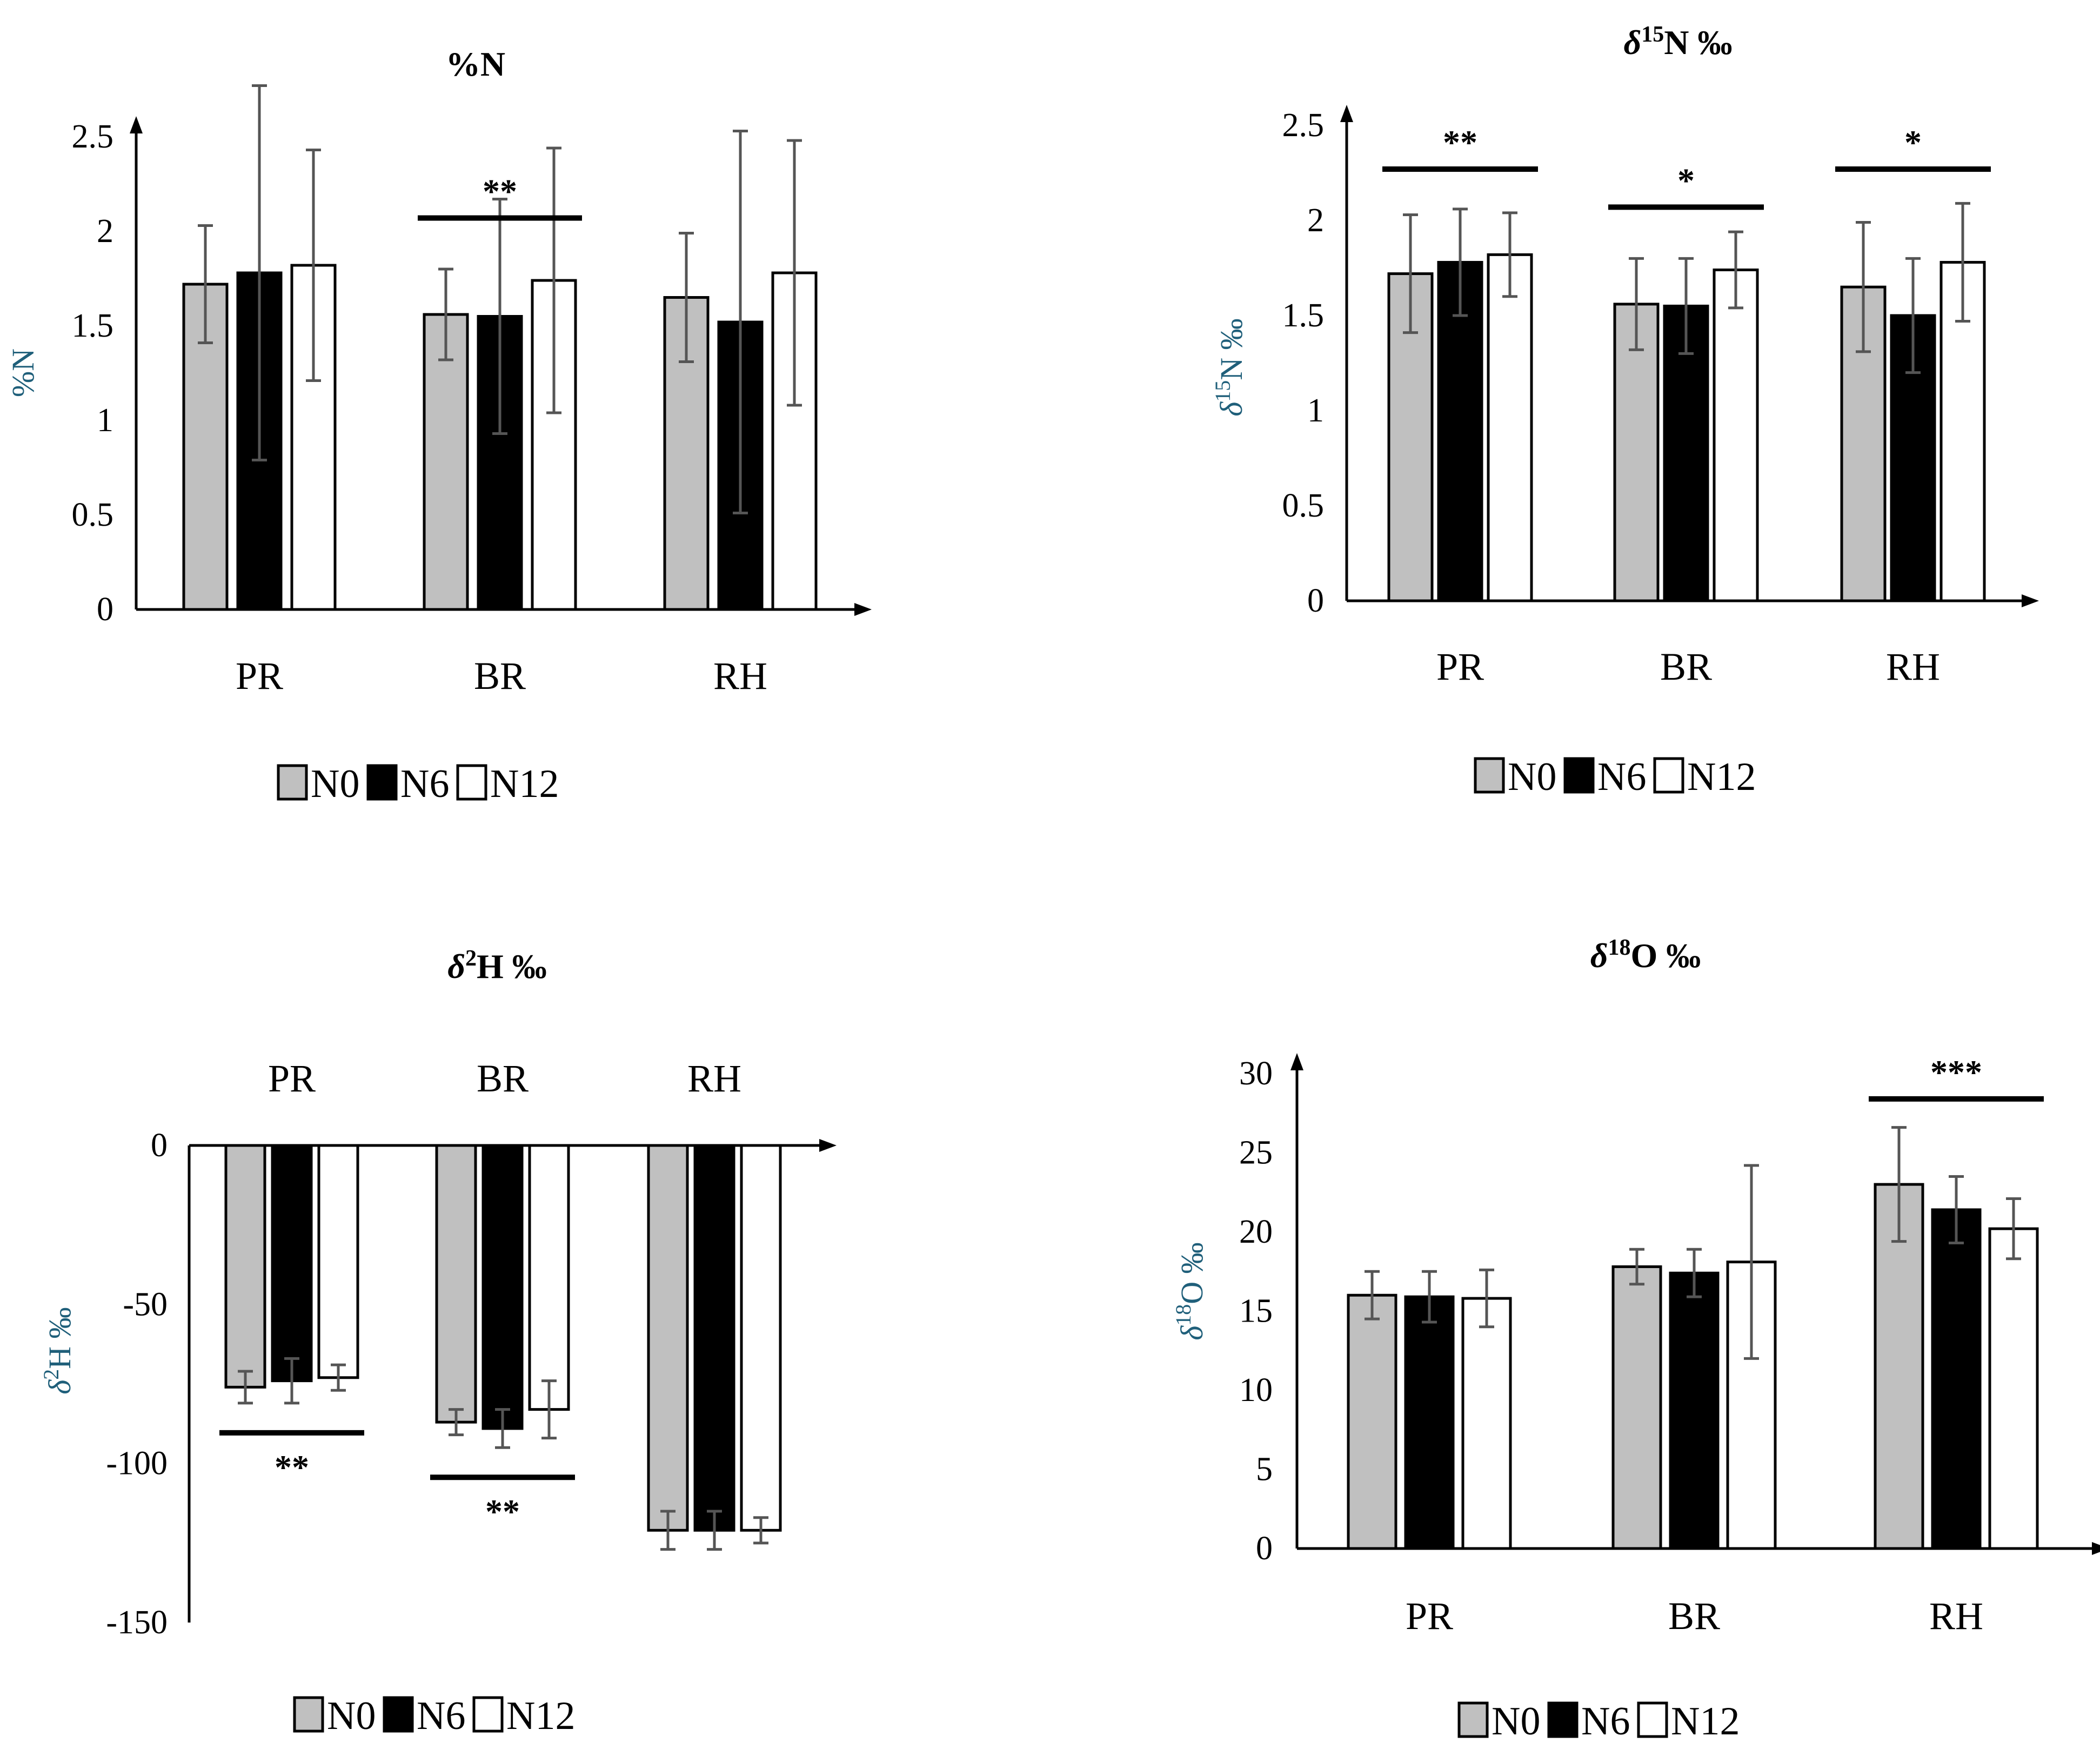  I want to click on bar-n0-rh, so click(668, 1338).